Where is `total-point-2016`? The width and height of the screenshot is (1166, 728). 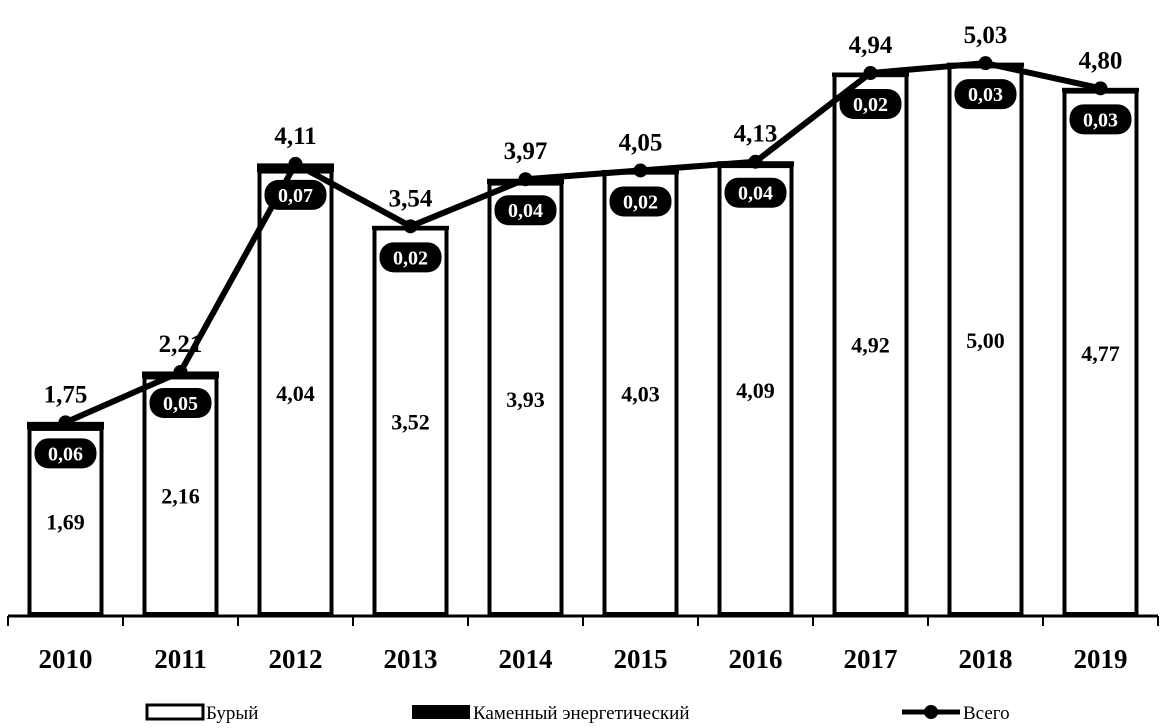 total-point-2016 is located at coordinates (755, 161).